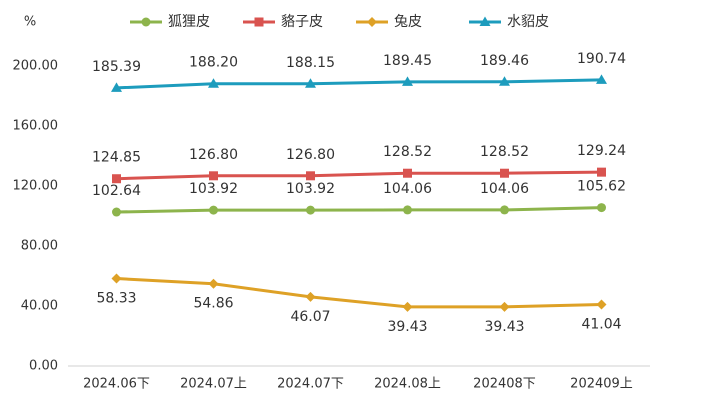 This screenshot has height=405, width=710. What do you see at coordinates (407, 61) in the screenshot?
I see `data-label: 189.45` at bounding box center [407, 61].